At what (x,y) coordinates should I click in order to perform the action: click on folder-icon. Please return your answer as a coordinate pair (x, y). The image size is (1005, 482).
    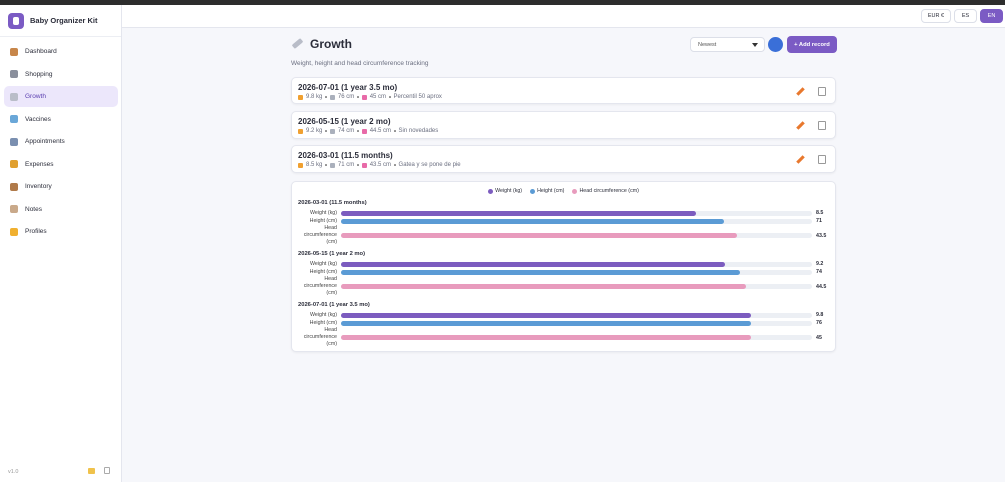
    Looking at the image, I should click on (91, 471).